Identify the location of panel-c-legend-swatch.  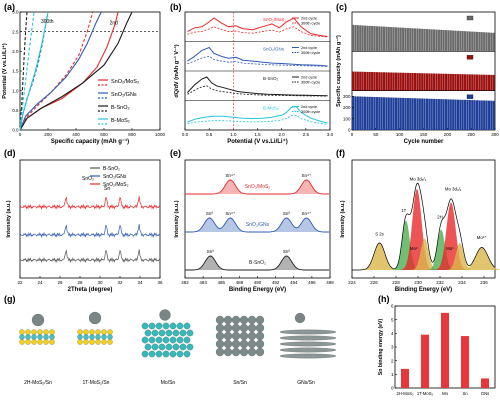
(470, 57).